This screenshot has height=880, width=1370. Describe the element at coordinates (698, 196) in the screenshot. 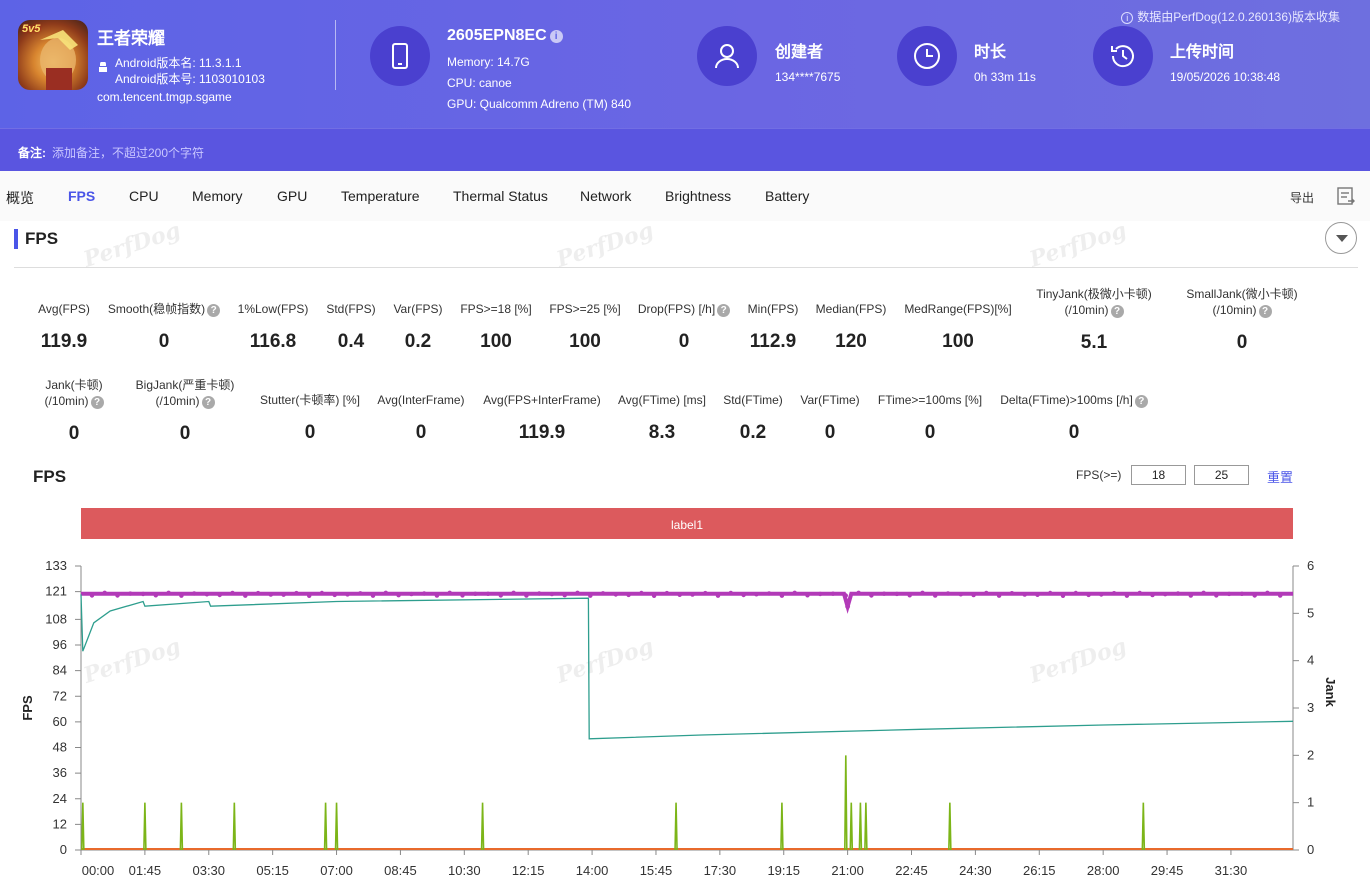

I see `tab-brightness: Brightness` at that location.